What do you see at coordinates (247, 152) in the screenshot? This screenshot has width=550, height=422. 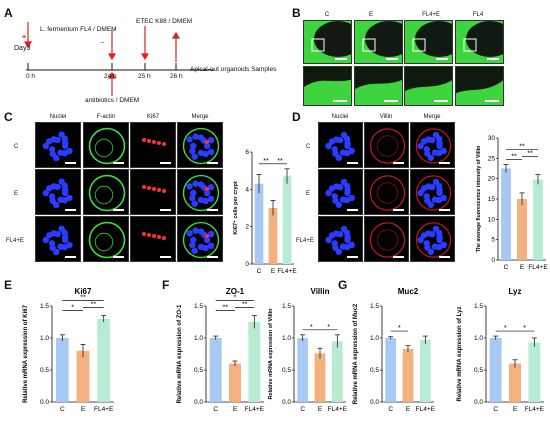 I see `y-tick-label: 6` at bounding box center [247, 152].